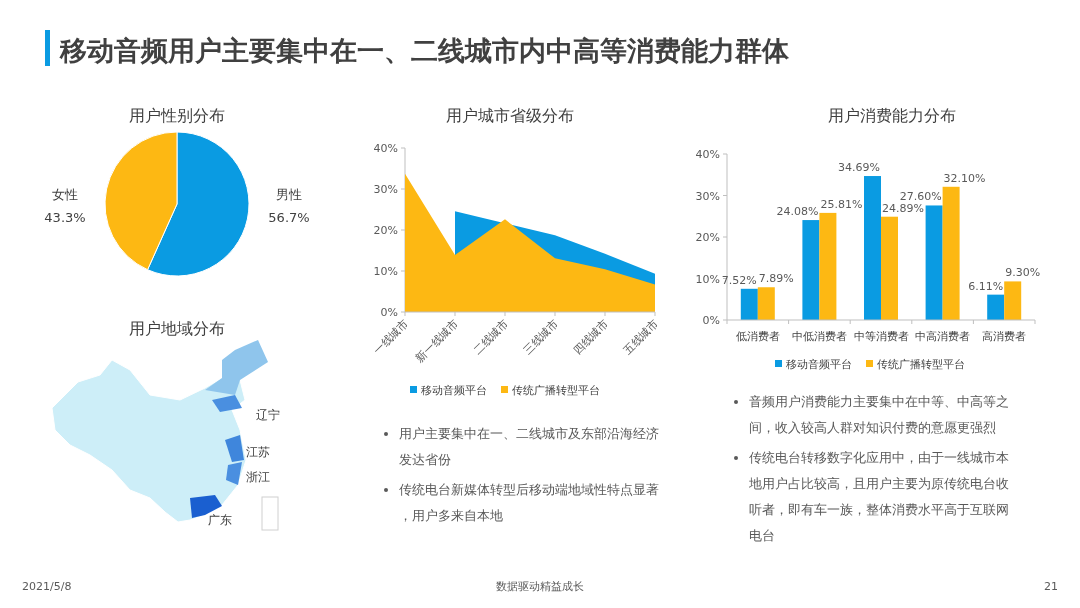 This screenshot has width=1080, height=608. What do you see at coordinates (797, 212) in the screenshot?
I see `data-label: 24.08%` at bounding box center [797, 212].